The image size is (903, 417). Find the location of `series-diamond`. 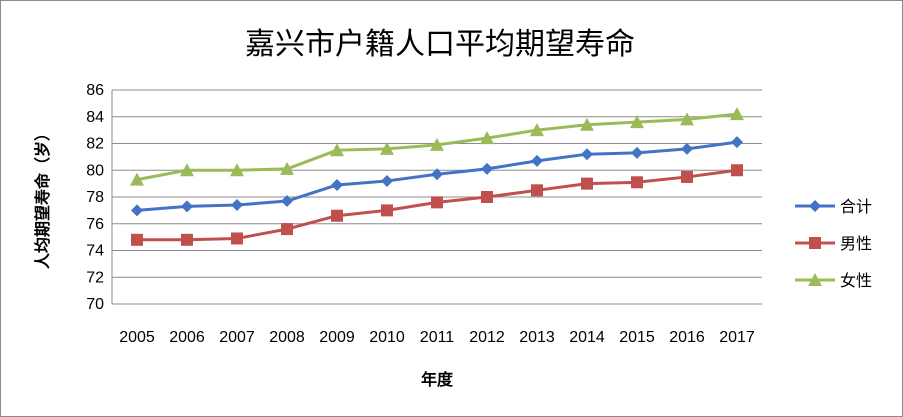

series-diamond is located at coordinates (437, 176).